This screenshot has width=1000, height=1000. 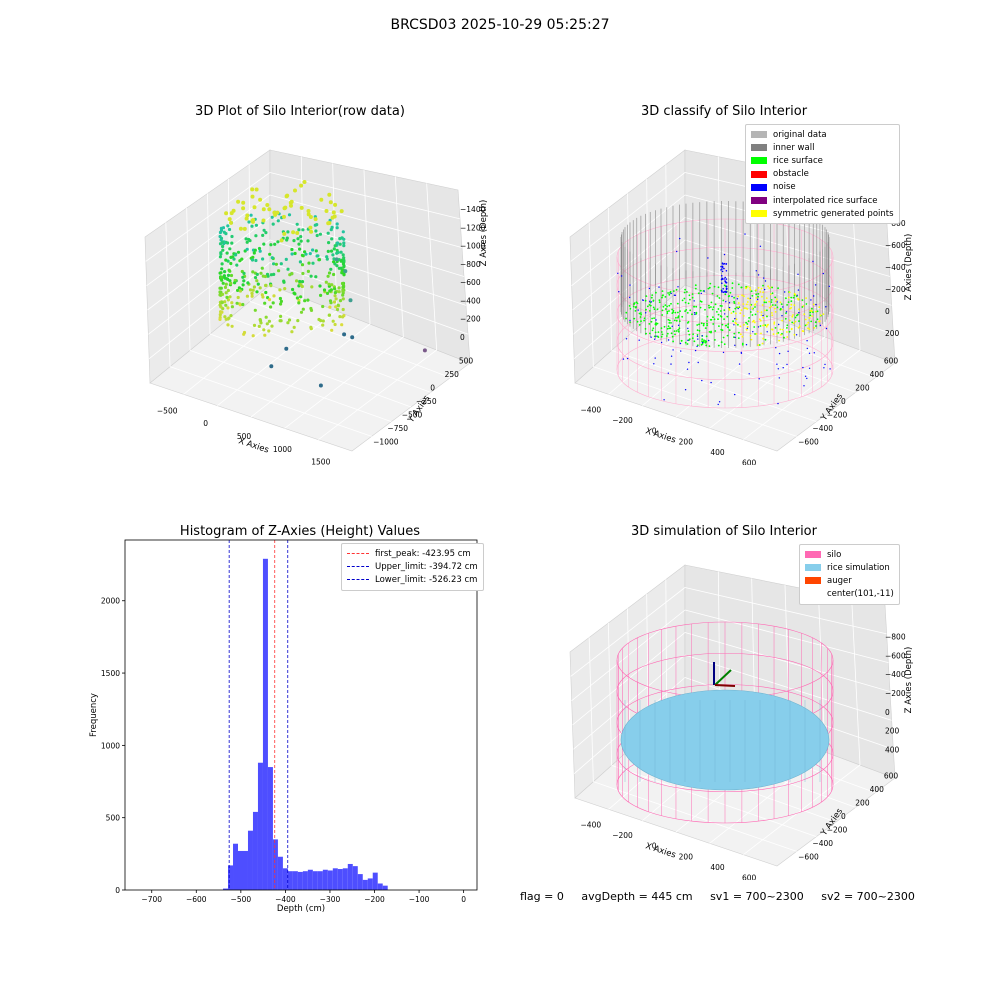 I want to click on legend-entry: noise, so click(x=822, y=187).